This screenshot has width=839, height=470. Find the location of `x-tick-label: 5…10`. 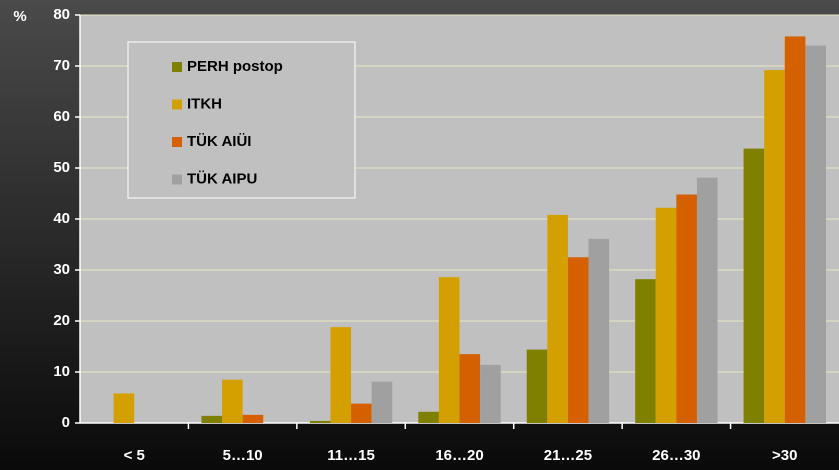

x-tick-label: 5…10 is located at coordinates (243, 455).